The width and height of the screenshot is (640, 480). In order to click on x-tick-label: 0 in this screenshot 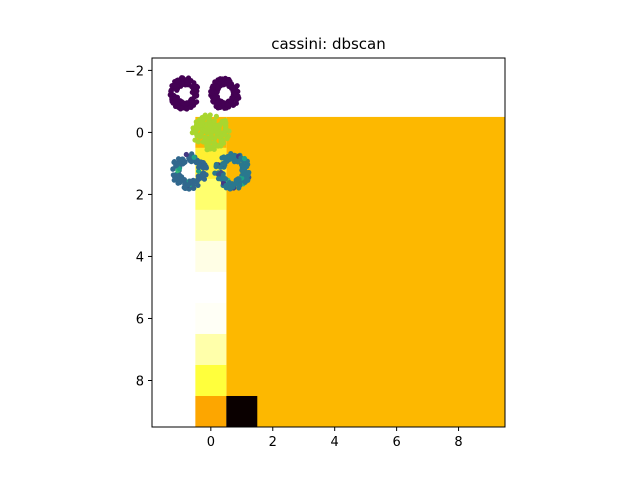, I will do `click(211, 442)`.